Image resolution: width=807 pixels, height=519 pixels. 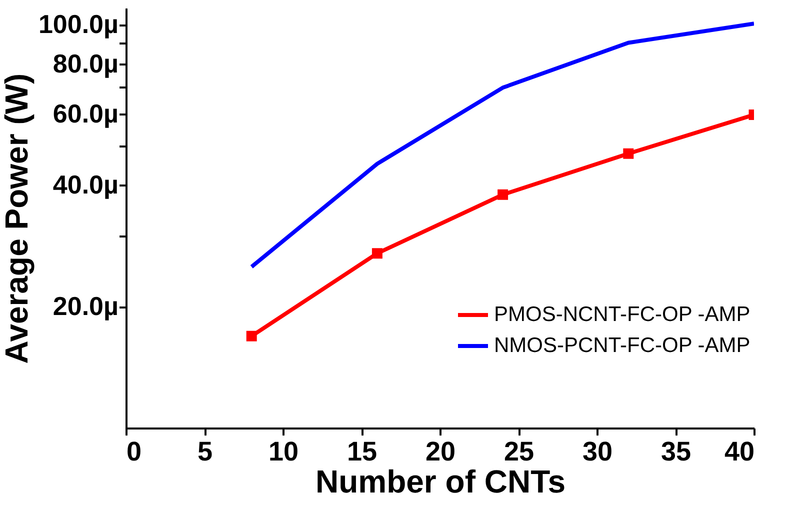 I want to click on x-tick-label: 20, so click(x=440, y=451).